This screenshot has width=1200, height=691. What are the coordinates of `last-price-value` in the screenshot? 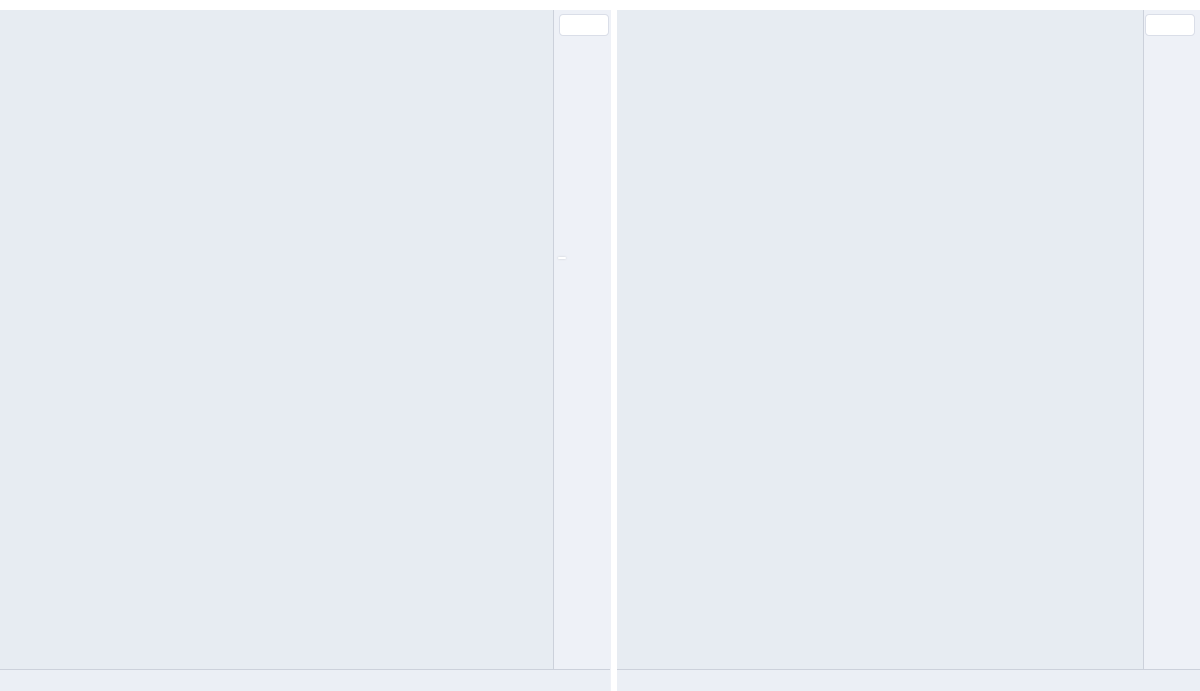 It's located at (562, 258).